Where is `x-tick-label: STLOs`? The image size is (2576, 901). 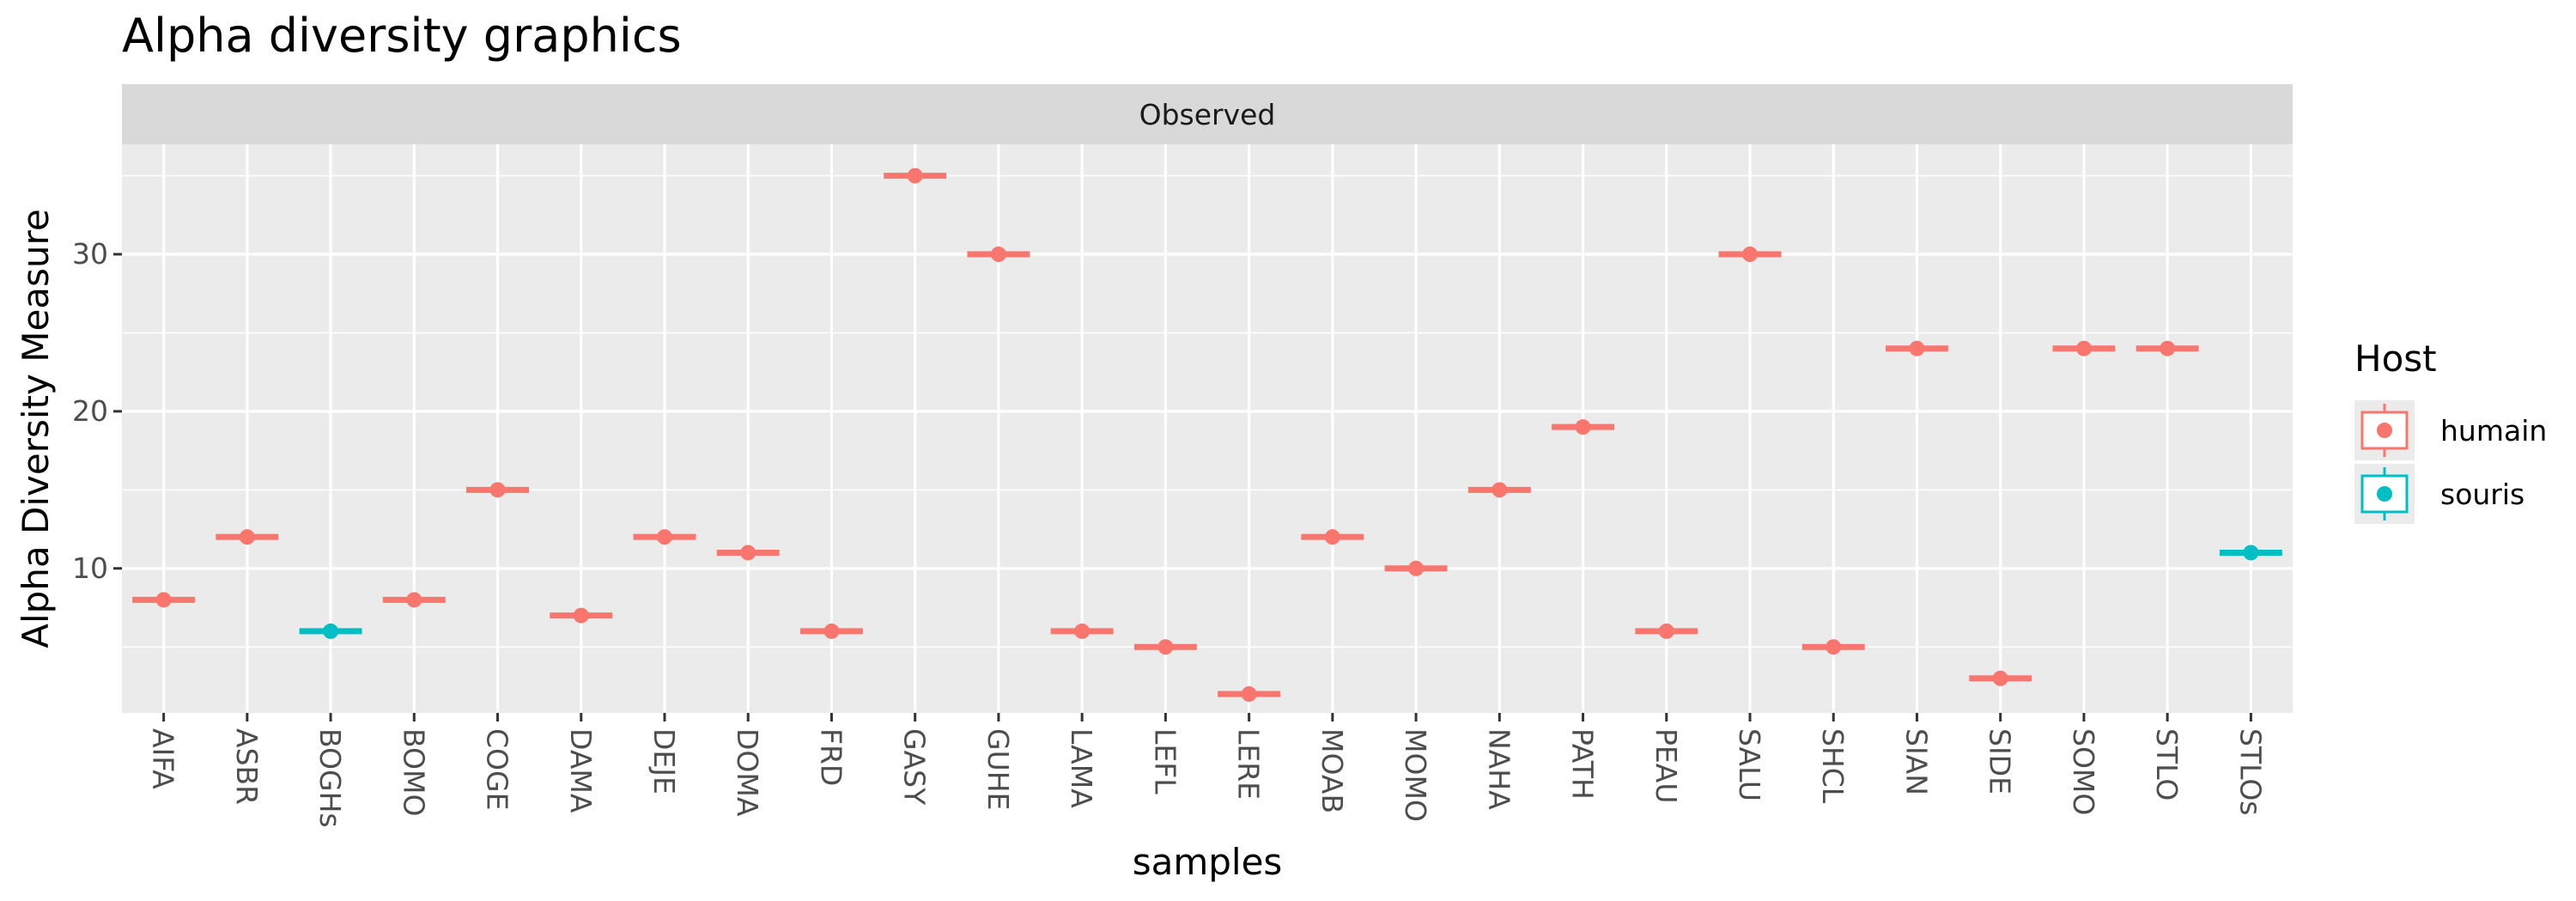
x-tick-label: STLOs is located at coordinates (2250, 771).